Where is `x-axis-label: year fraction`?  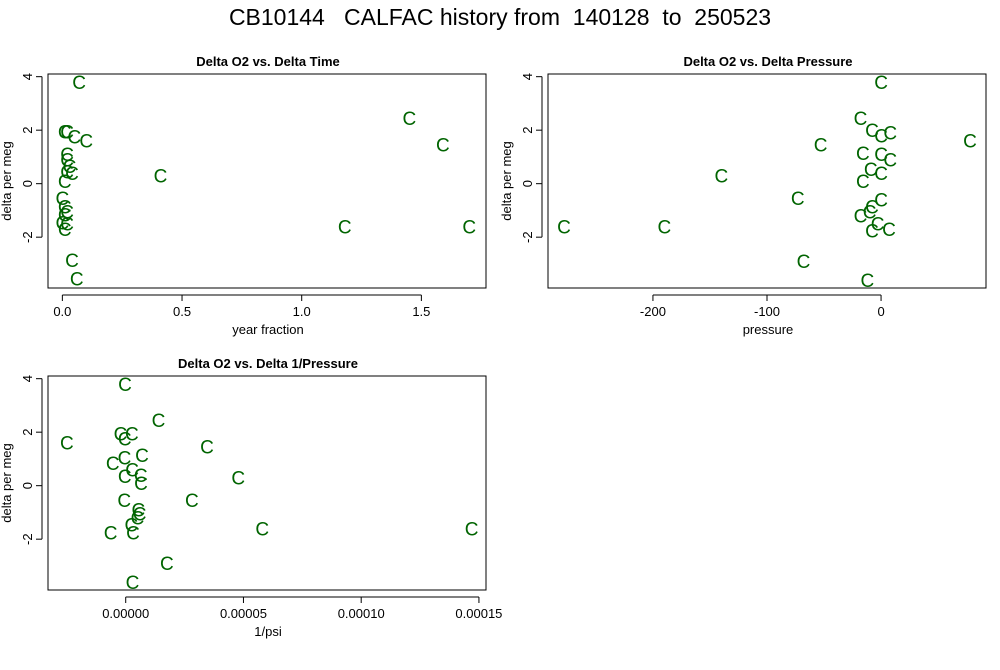
x-axis-label: year fraction is located at coordinates (268, 329).